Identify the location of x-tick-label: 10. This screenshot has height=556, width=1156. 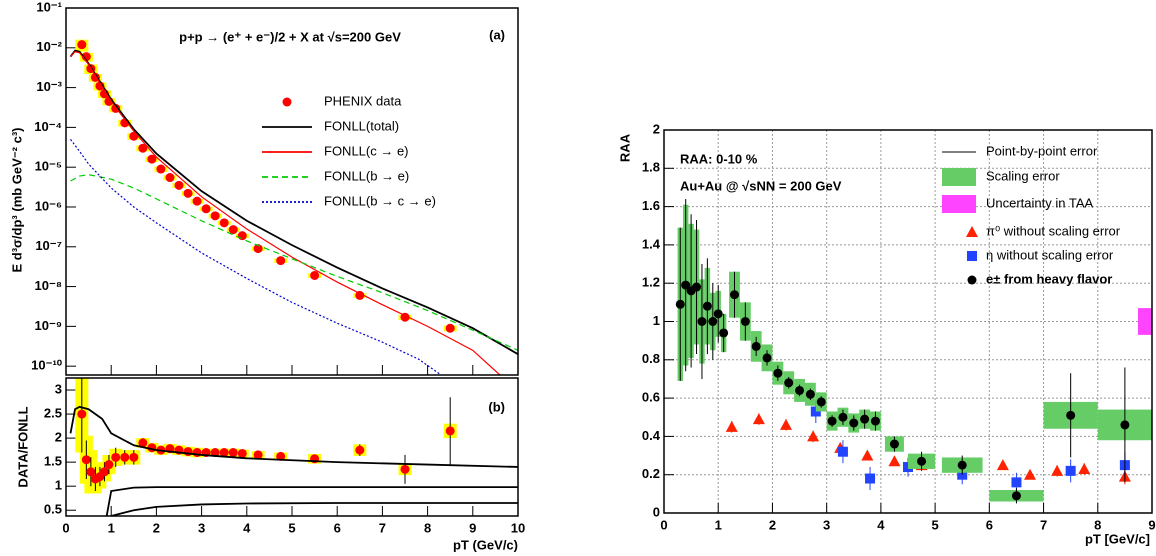
(518, 527).